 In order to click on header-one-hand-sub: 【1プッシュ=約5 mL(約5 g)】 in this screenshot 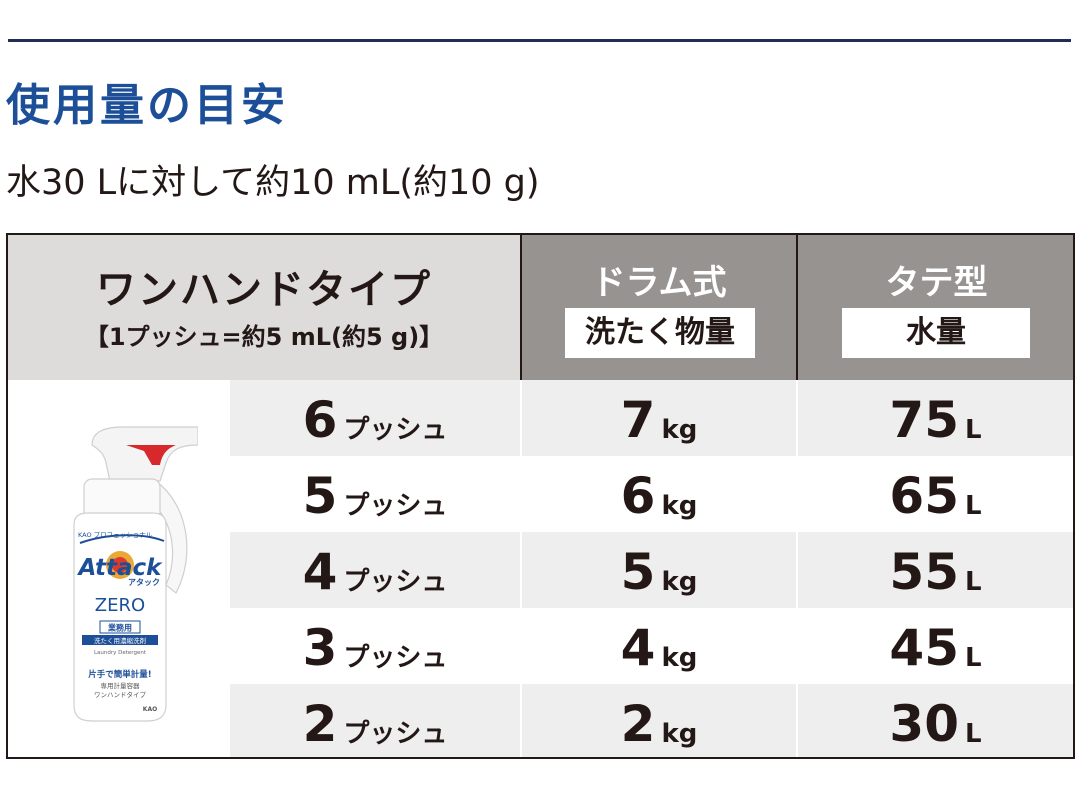, I will do `click(264, 337)`.